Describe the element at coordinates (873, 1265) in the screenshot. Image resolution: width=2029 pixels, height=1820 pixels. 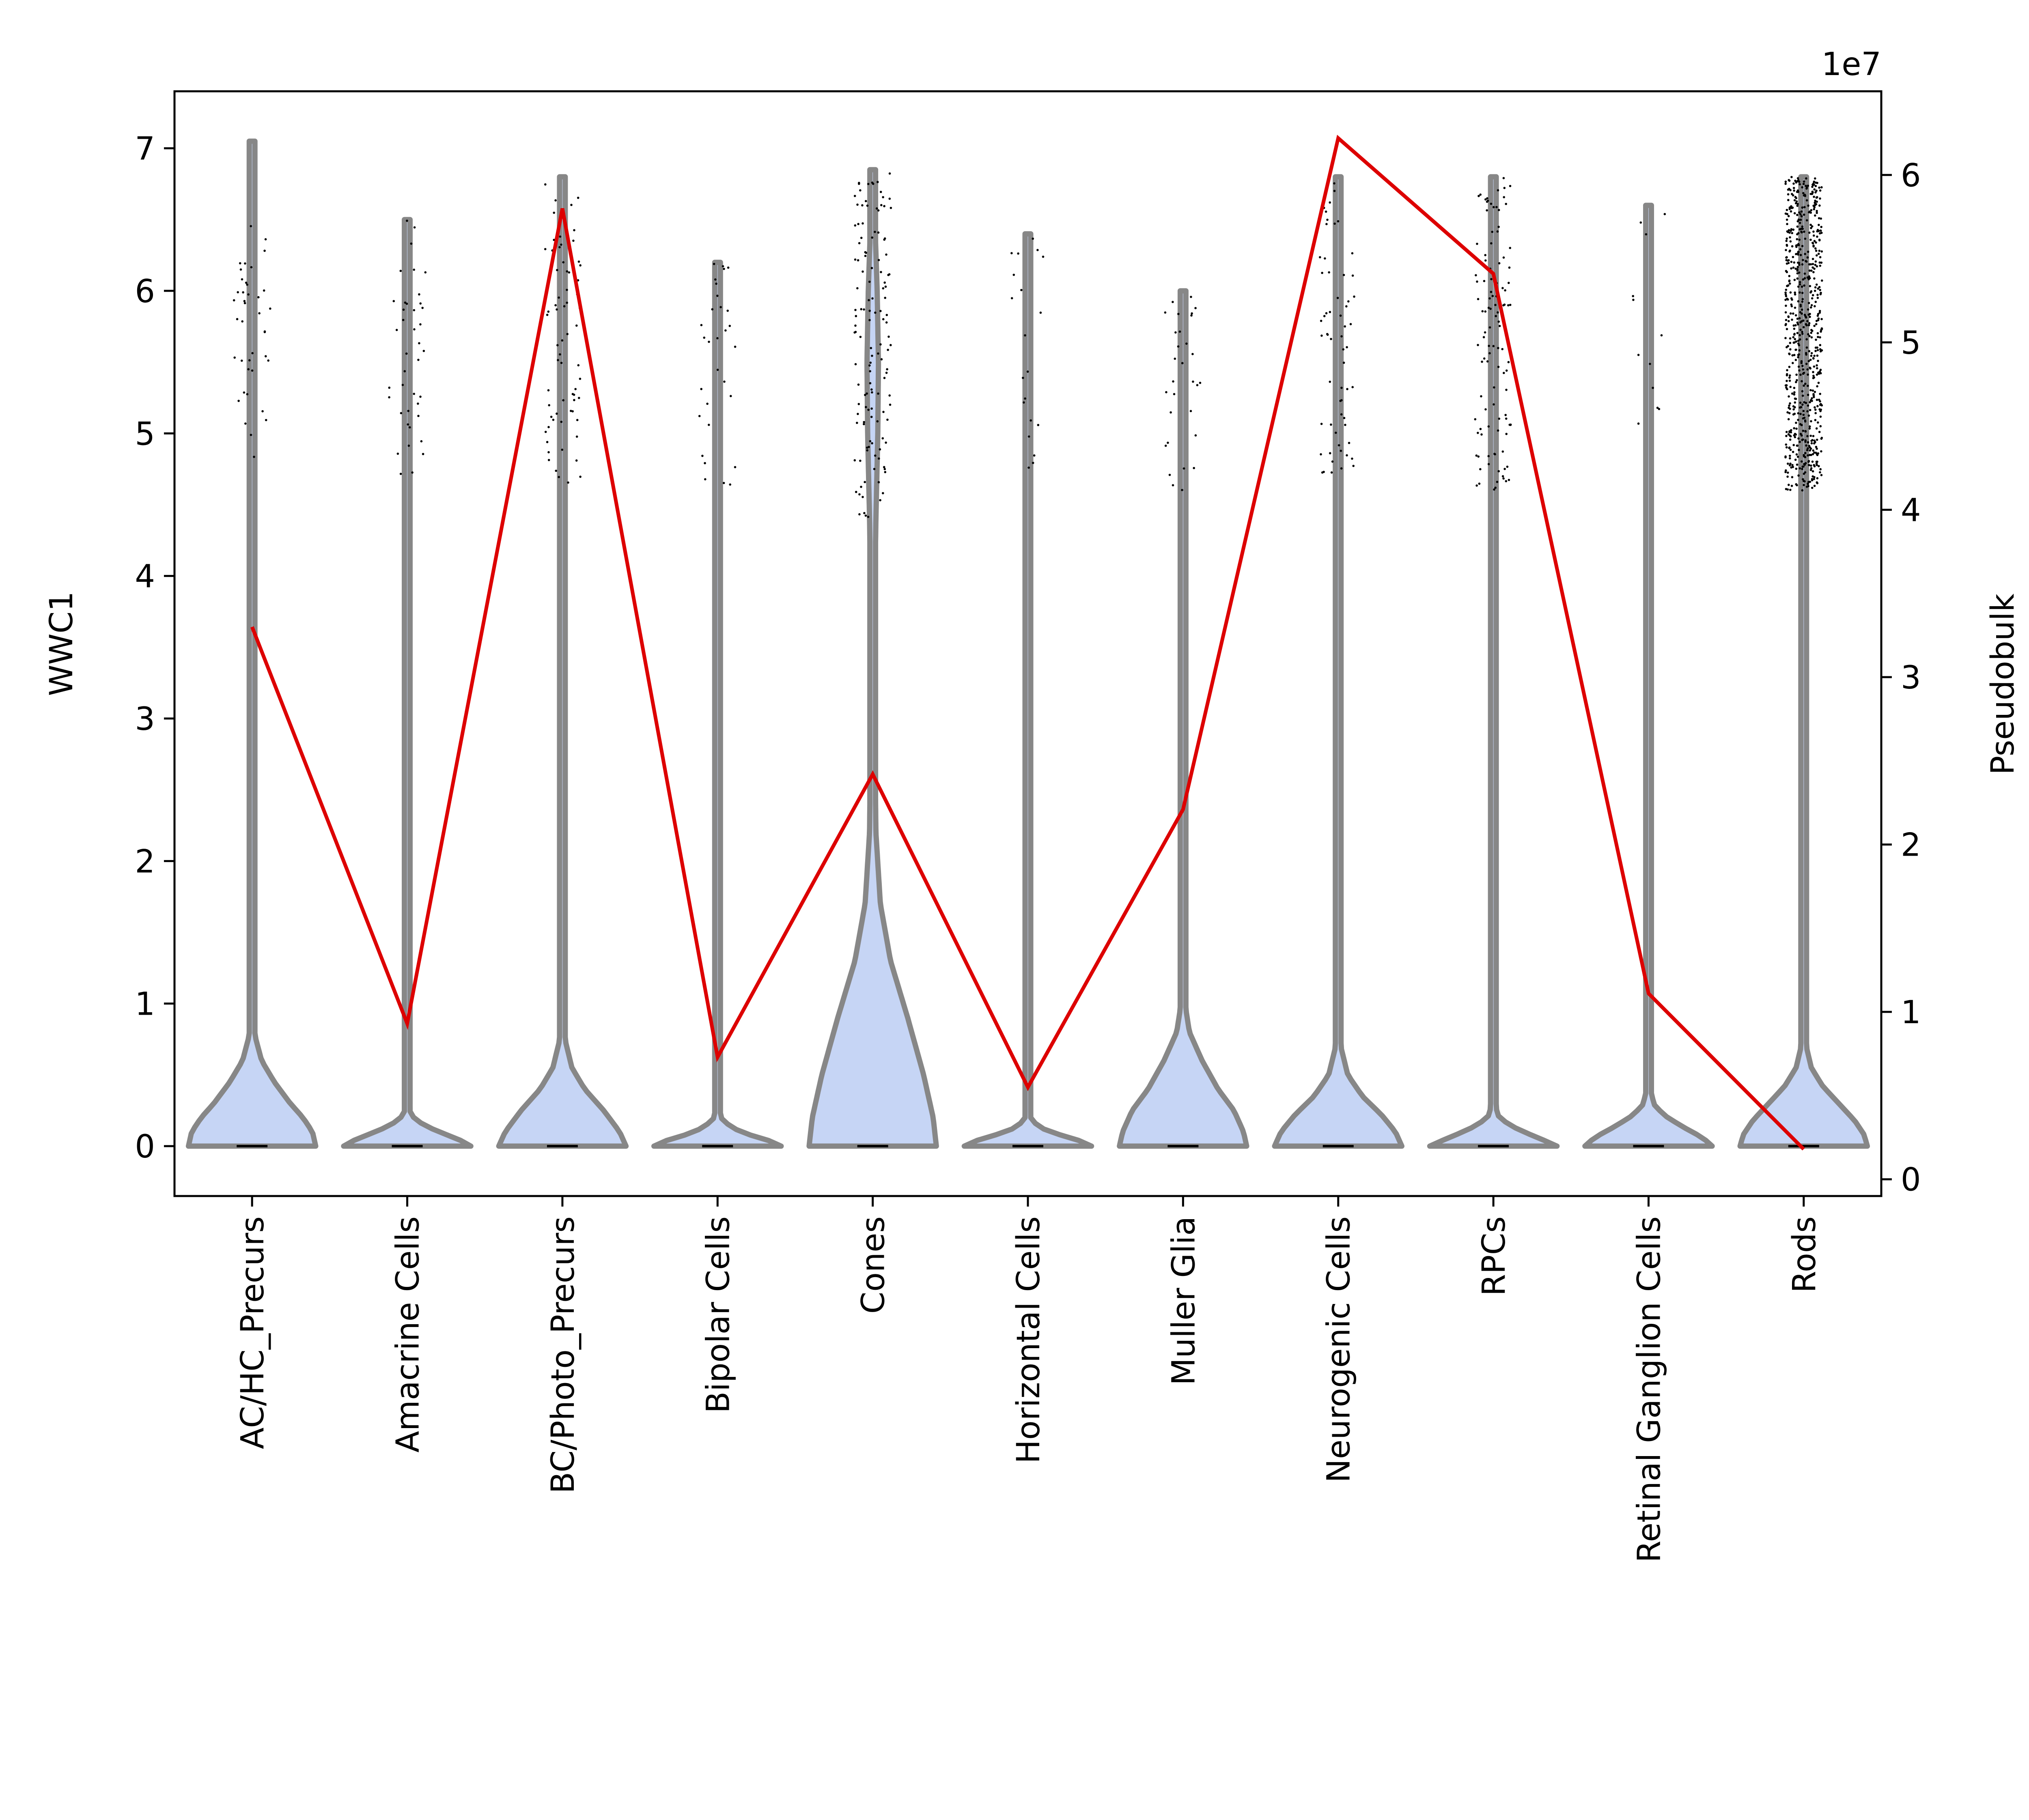
I see `x-tick-label: Cones` at that location.